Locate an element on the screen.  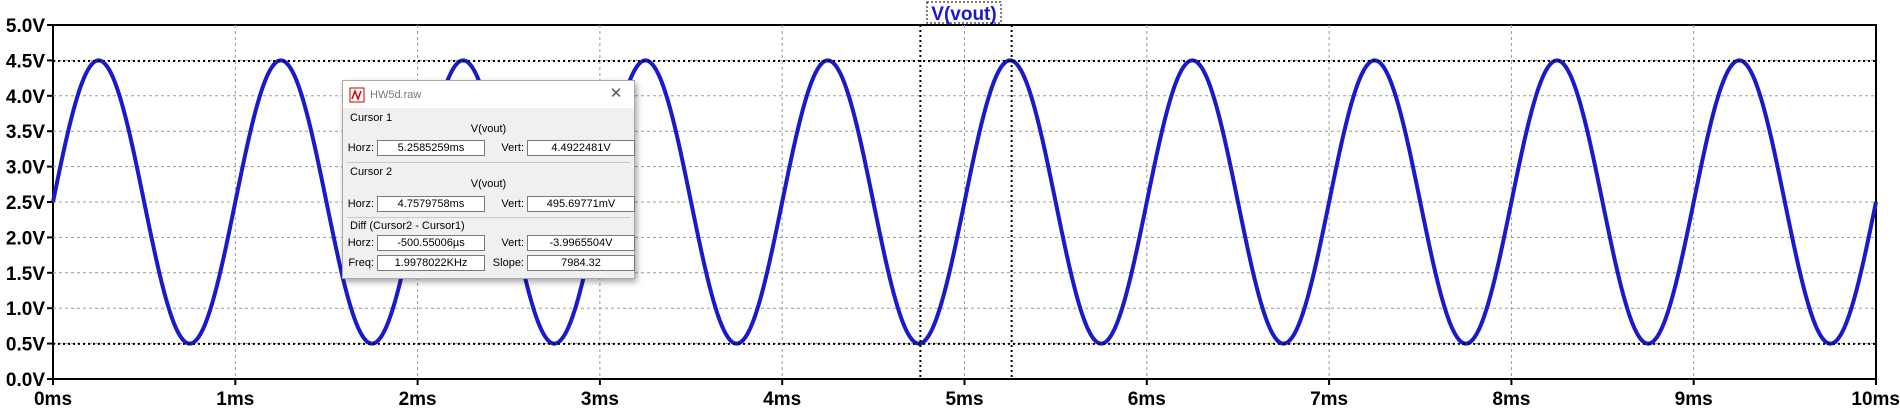
x-tick-label: 1ms is located at coordinates (235, 399).